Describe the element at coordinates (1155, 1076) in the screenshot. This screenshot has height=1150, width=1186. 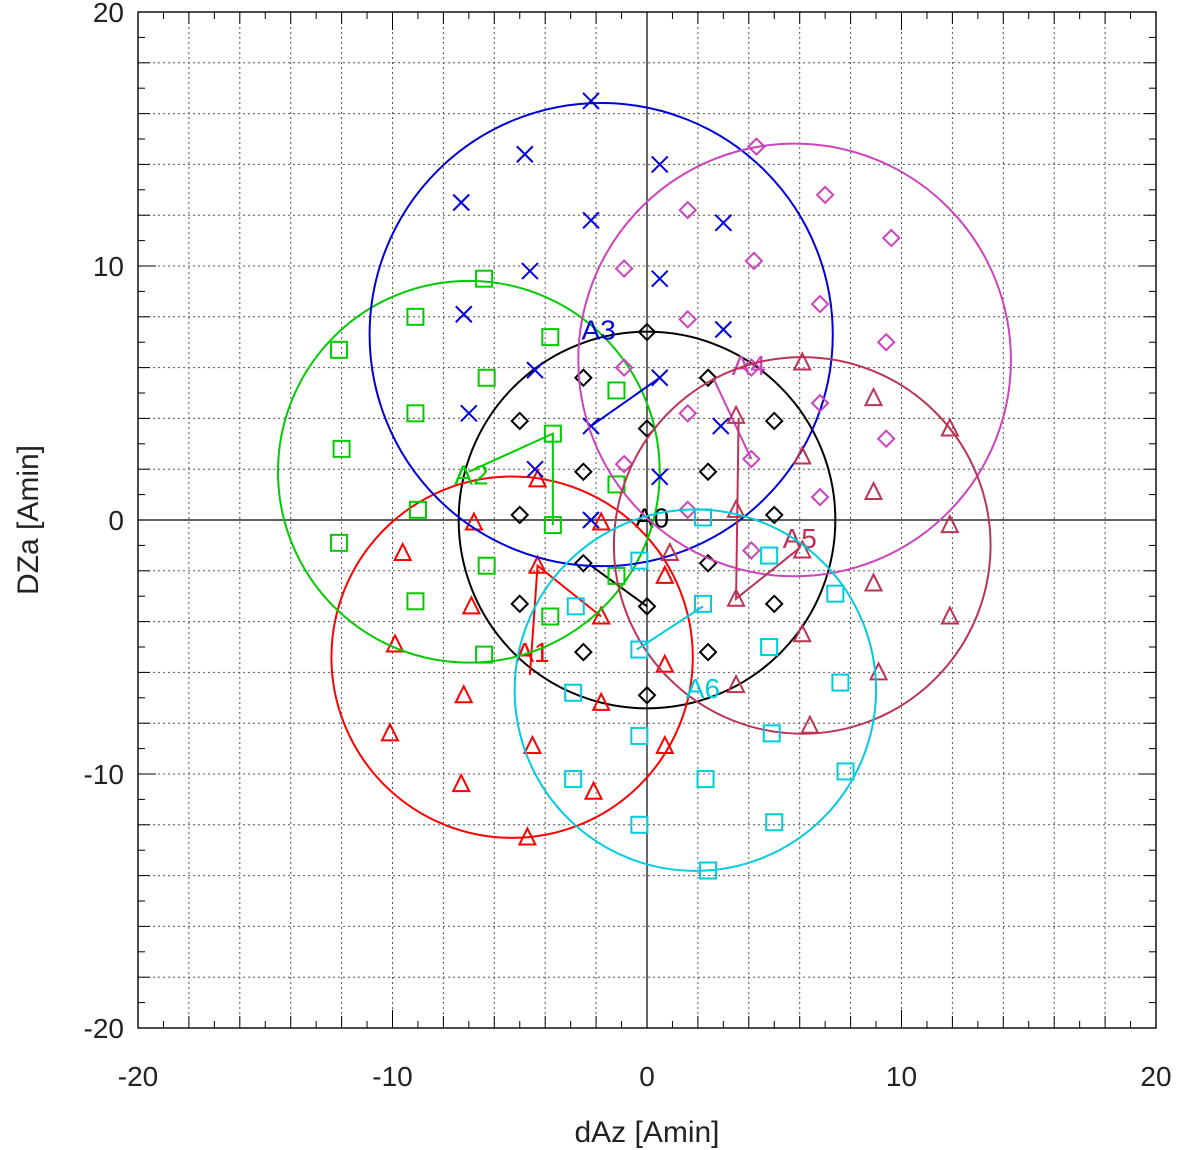
I see `x-tick-label: 20` at that location.